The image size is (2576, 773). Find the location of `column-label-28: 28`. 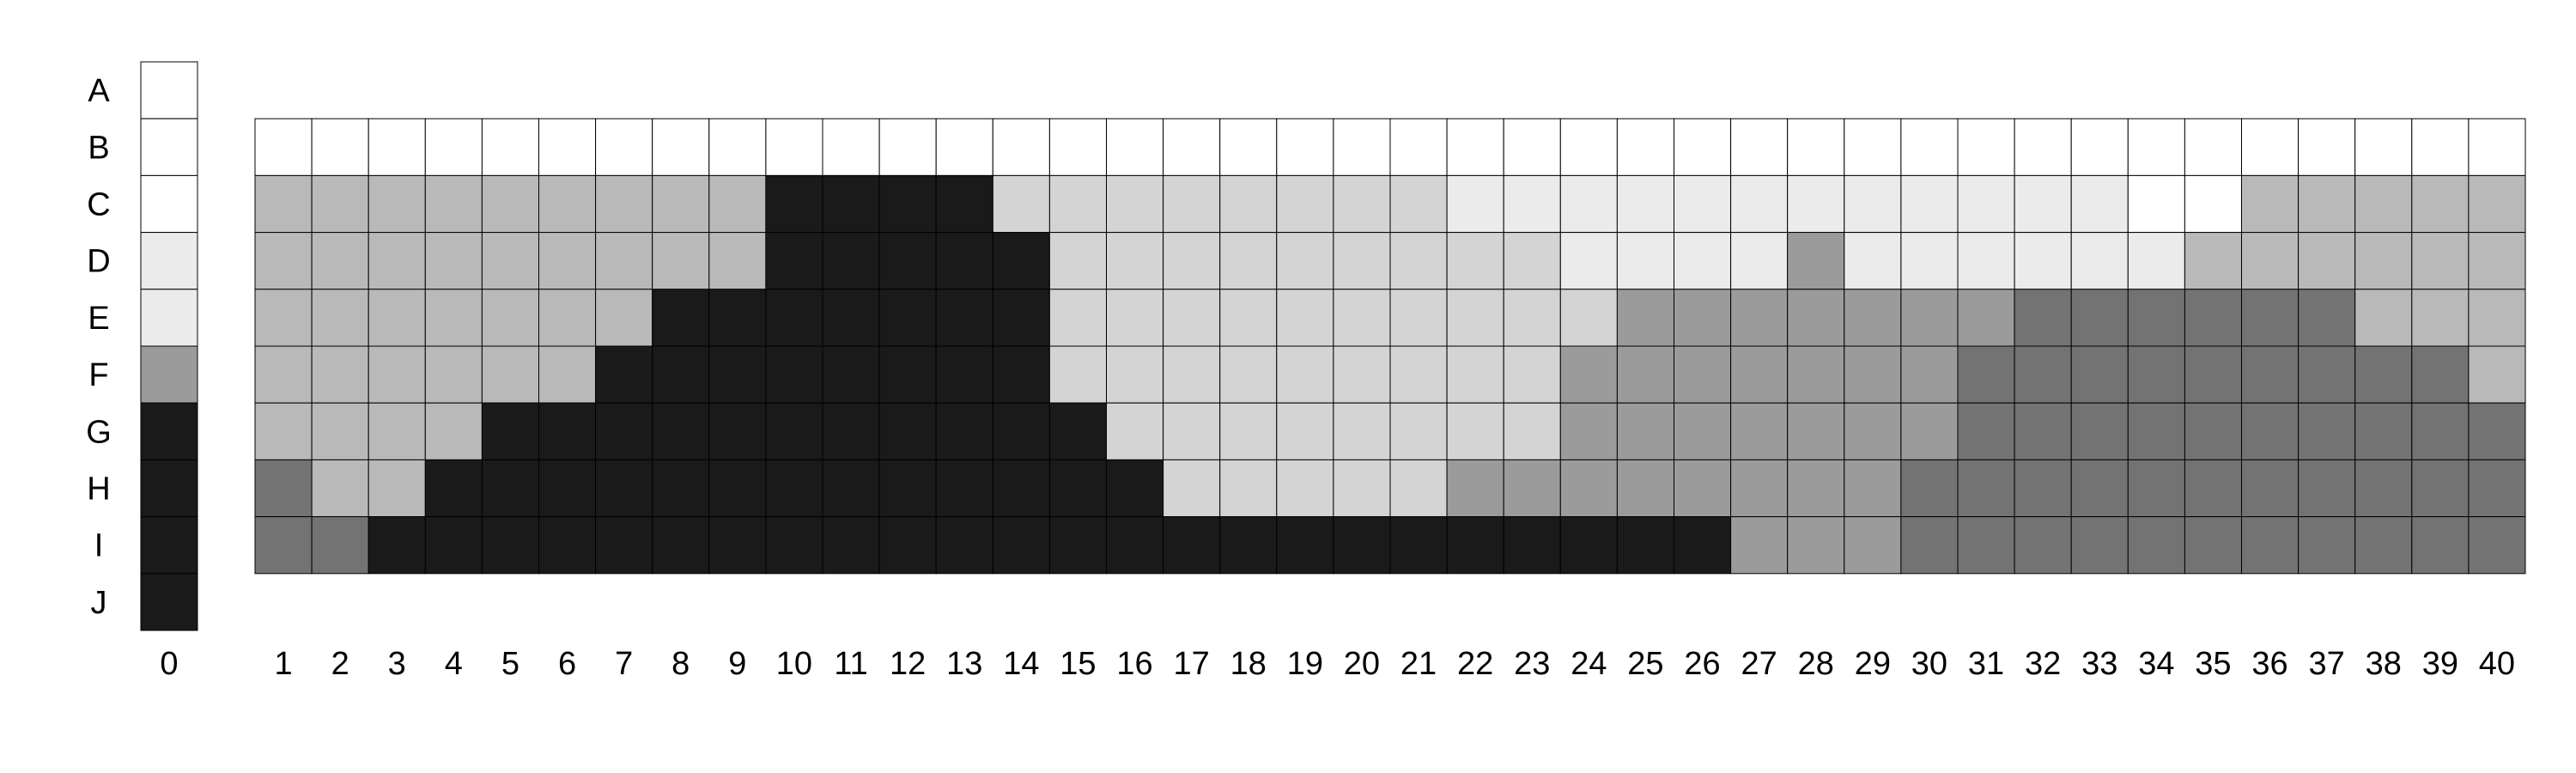

column-label-28: 28 is located at coordinates (1816, 664).